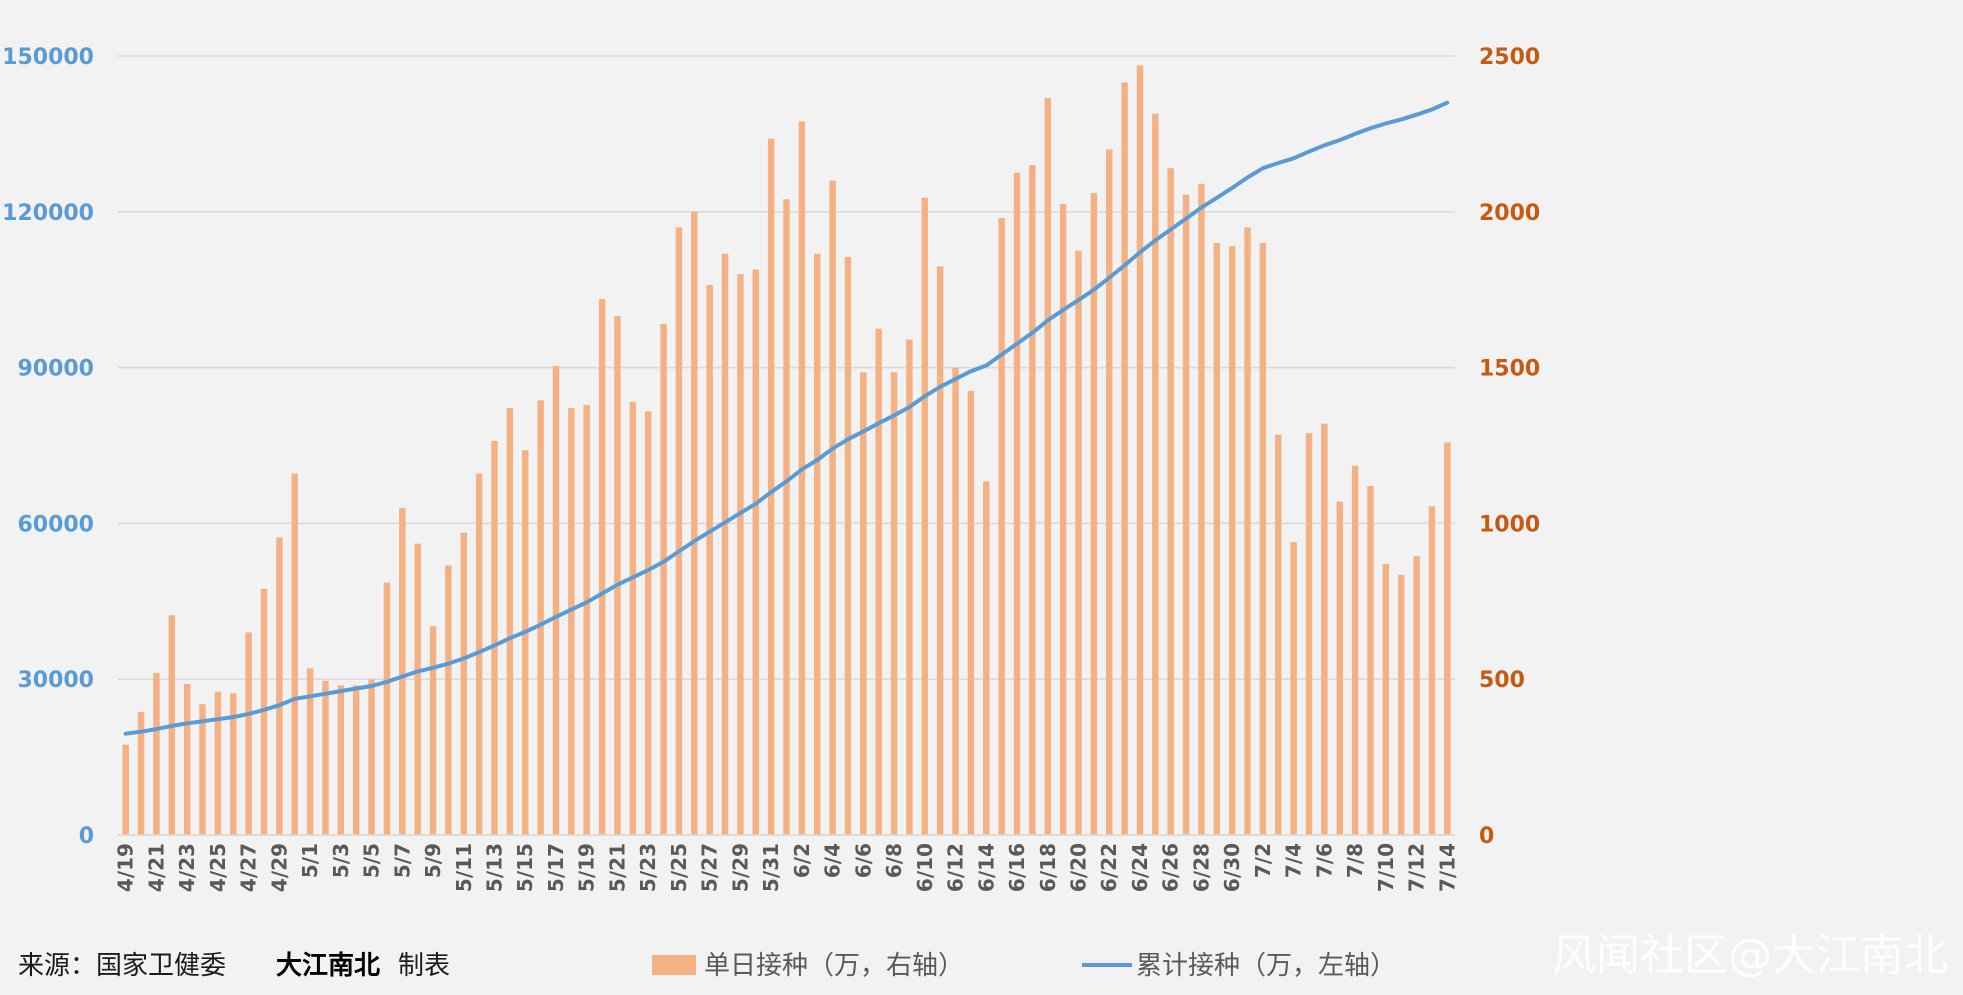 The height and width of the screenshot is (995, 1963). I want to click on x-tick-label: 6/4, so click(833, 860).